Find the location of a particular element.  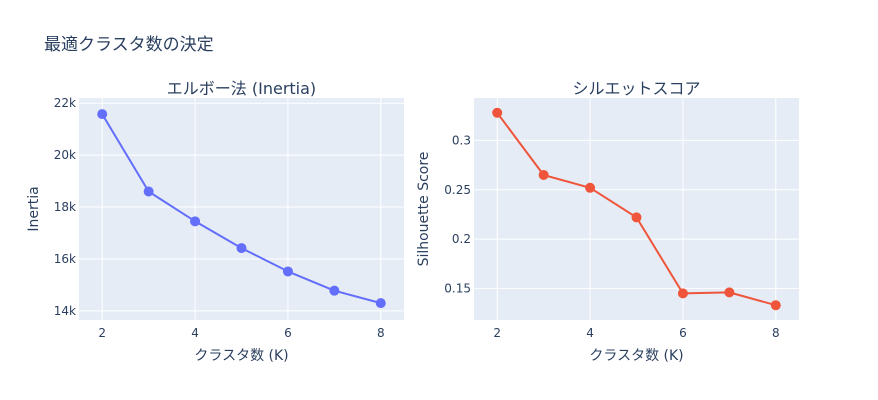

elbow-y-tick-label: 18k is located at coordinates (65, 207).